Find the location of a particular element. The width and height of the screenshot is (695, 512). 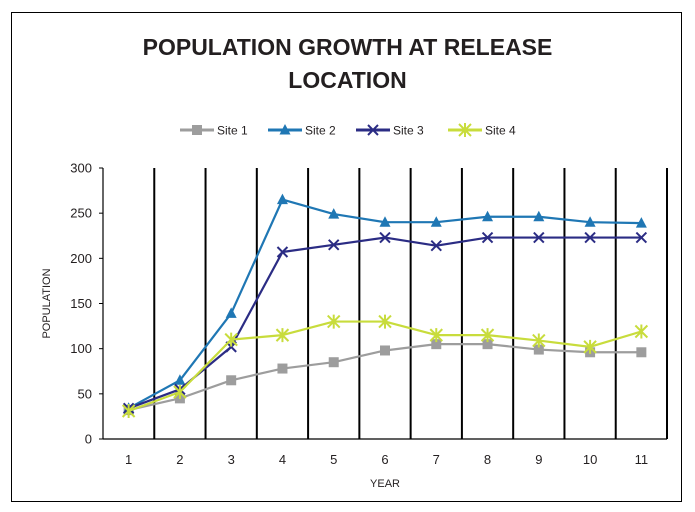

y-tick-label: 200 is located at coordinates (81, 258).